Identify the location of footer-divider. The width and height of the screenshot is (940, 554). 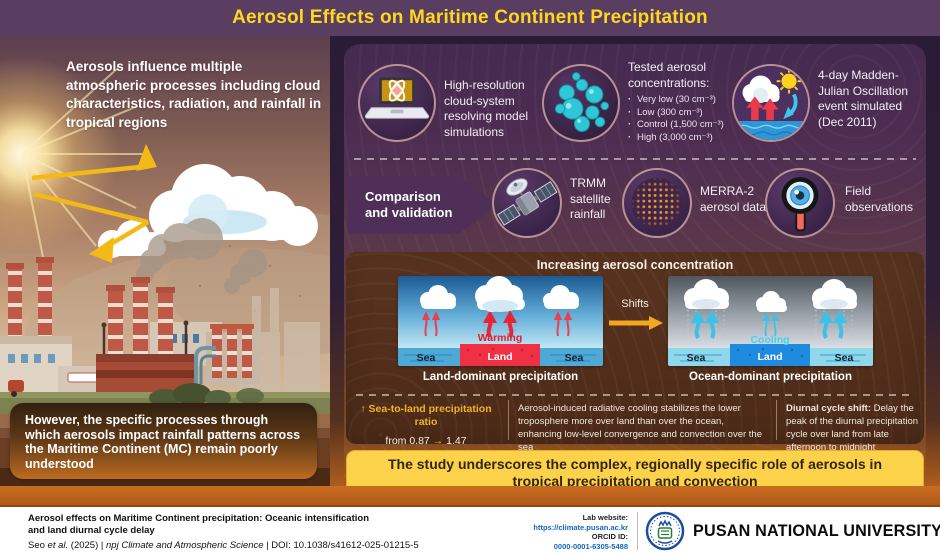
(637, 531).